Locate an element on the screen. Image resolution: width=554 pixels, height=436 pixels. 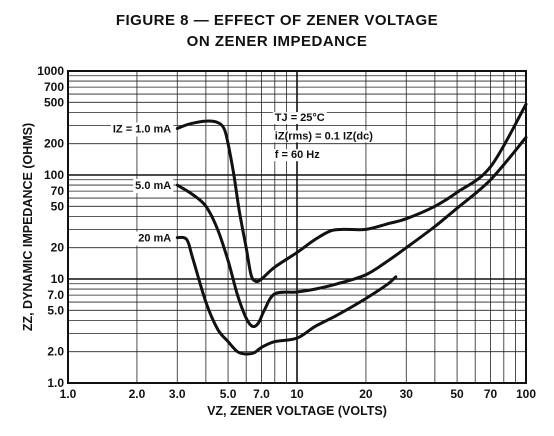
y-tick-label: 70 is located at coordinates (58, 191).